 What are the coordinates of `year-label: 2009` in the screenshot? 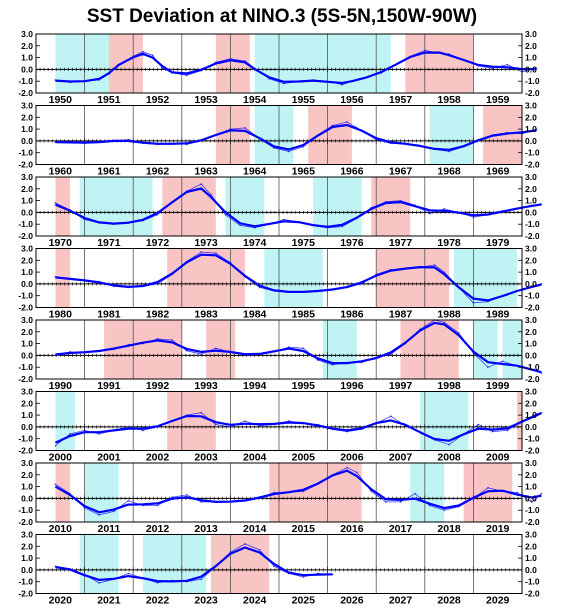 It's located at (498, 458).